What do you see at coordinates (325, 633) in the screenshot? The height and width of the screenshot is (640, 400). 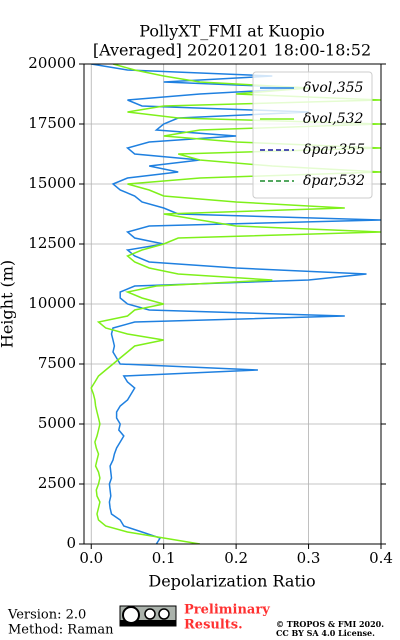 I see `license: CC BY SA 4.0 License.` at bounding box center [325, 633].